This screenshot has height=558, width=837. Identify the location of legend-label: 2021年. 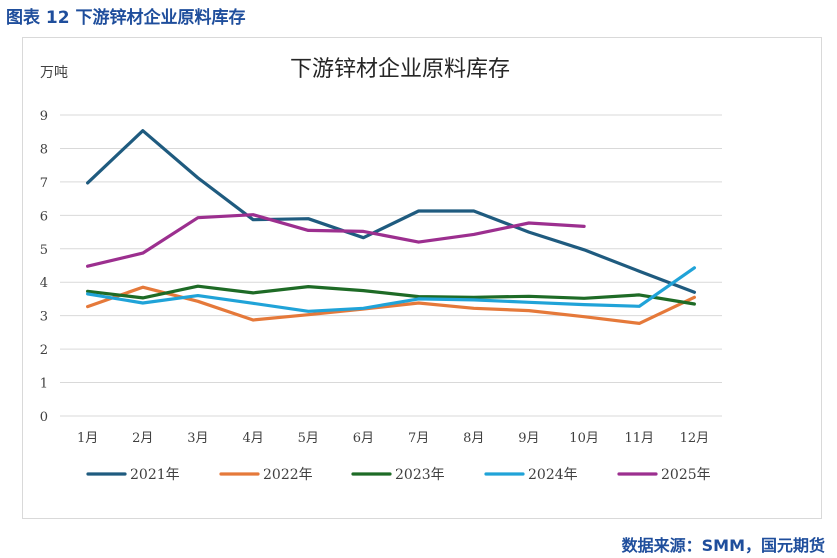
(155, 475).